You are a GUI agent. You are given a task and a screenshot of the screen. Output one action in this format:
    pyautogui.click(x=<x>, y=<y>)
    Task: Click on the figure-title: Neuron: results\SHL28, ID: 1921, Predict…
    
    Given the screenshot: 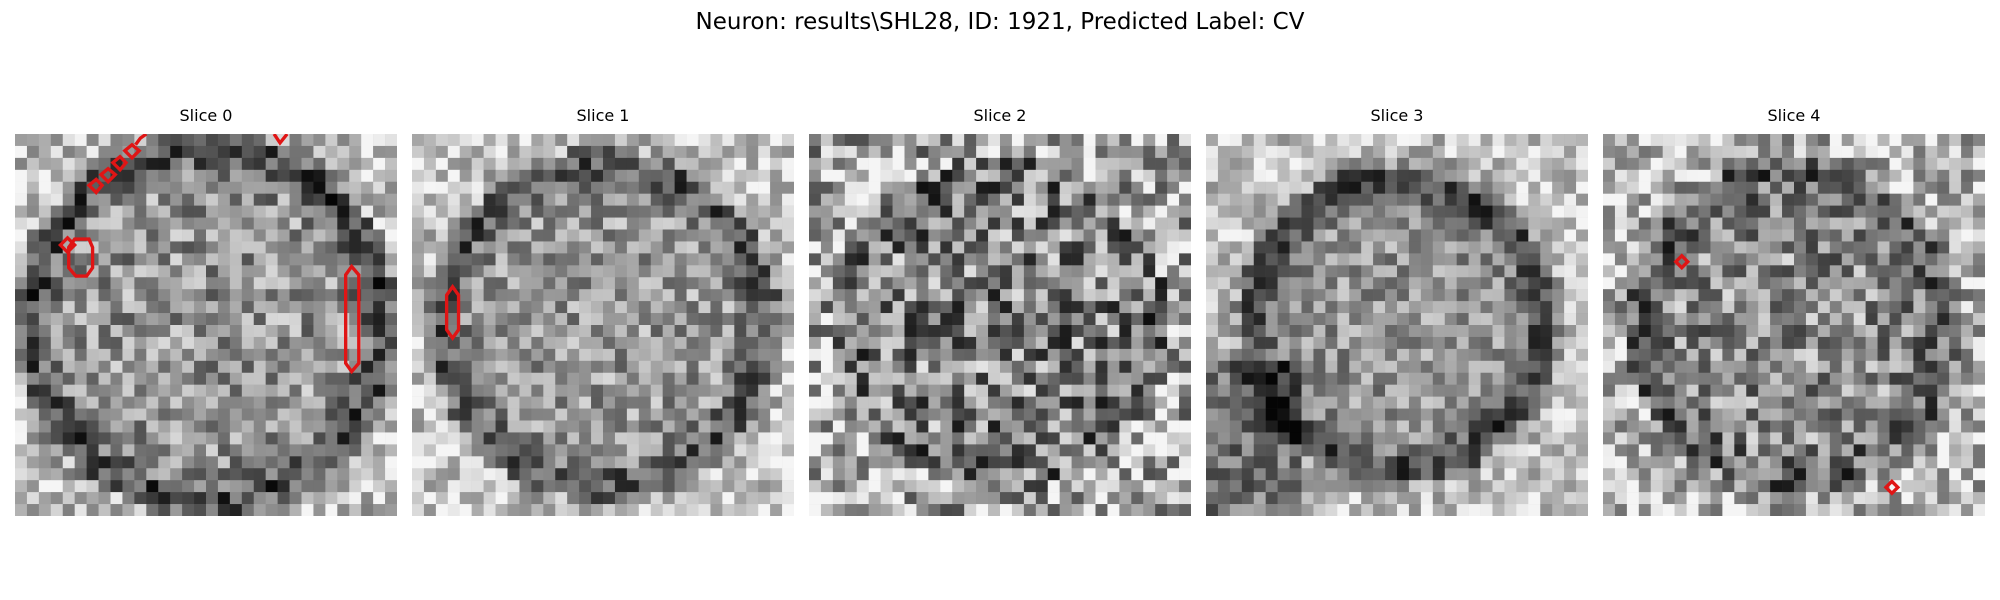 What is the action you would take?
    pyautogui.click(x=1000, y=22)
    